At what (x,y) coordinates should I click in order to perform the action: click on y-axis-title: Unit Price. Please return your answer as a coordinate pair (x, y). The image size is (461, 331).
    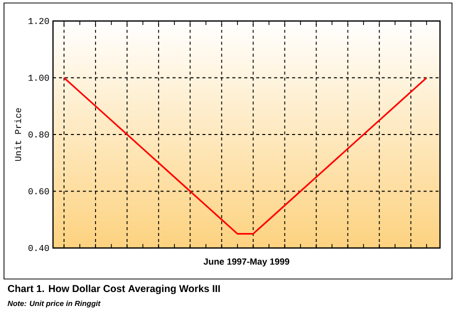
    Looking at the image, I should click on (18, 134).